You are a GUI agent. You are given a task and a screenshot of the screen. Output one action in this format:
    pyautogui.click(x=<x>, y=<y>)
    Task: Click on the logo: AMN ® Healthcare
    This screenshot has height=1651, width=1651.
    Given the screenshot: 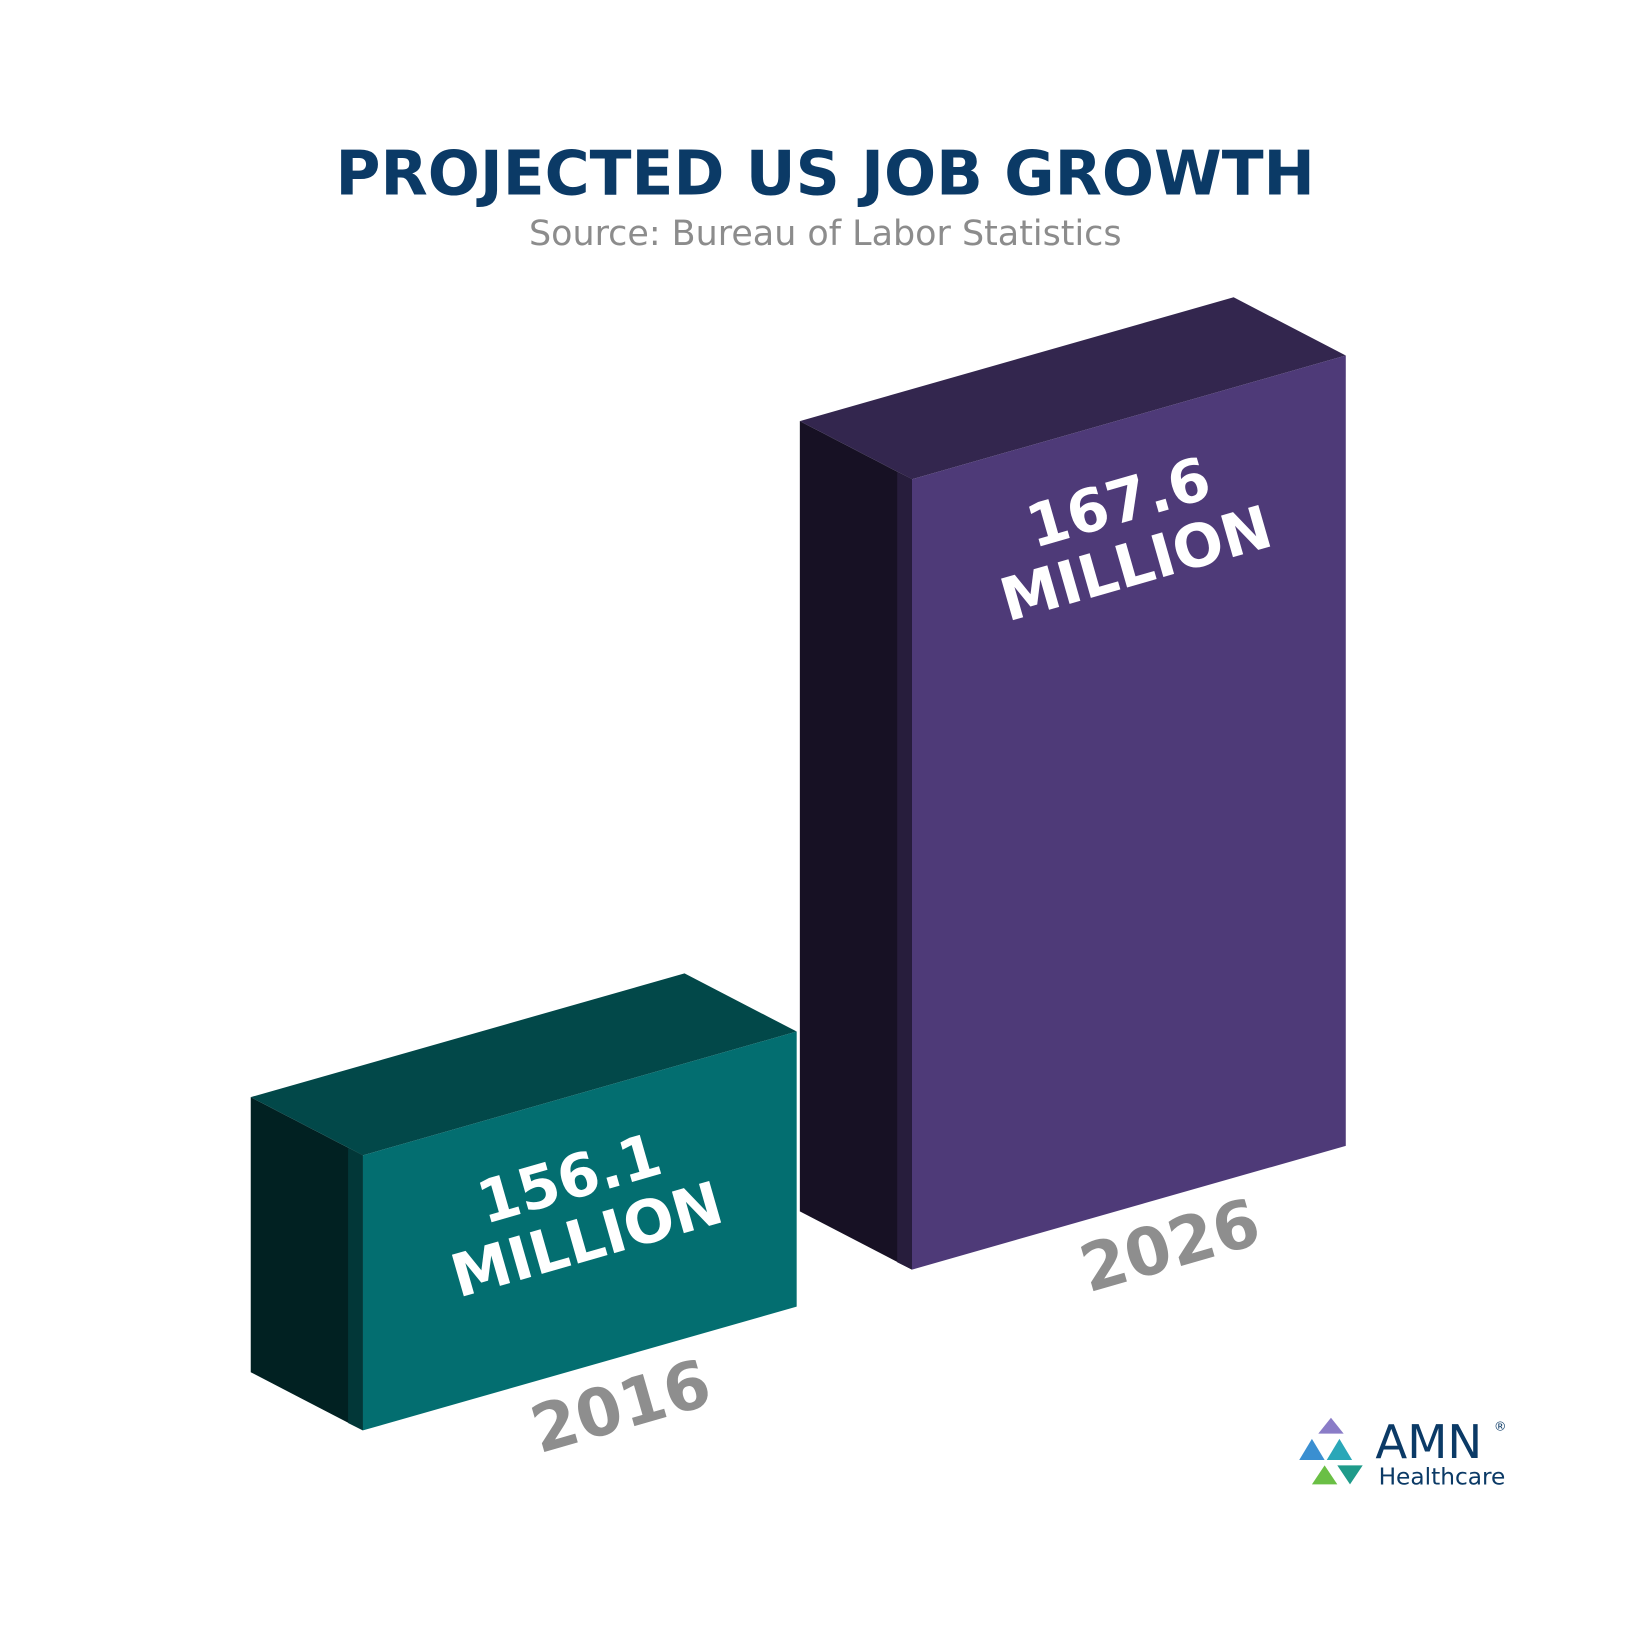 What is the action you would take?
    pyautogui.click(x=1403, y=1452)
    